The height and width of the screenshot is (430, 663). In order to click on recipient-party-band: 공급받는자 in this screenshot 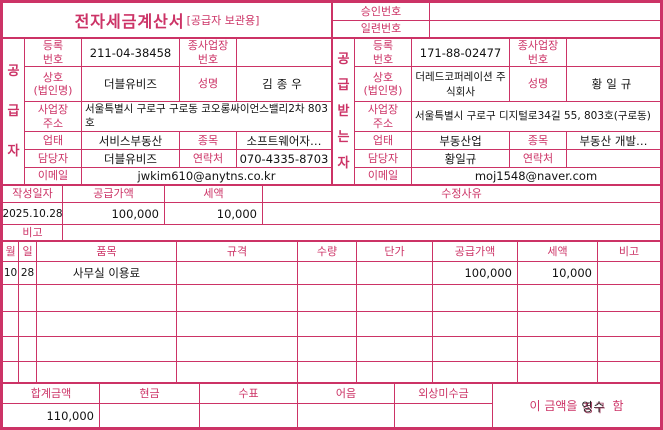, I will do `click(344, 112)`.